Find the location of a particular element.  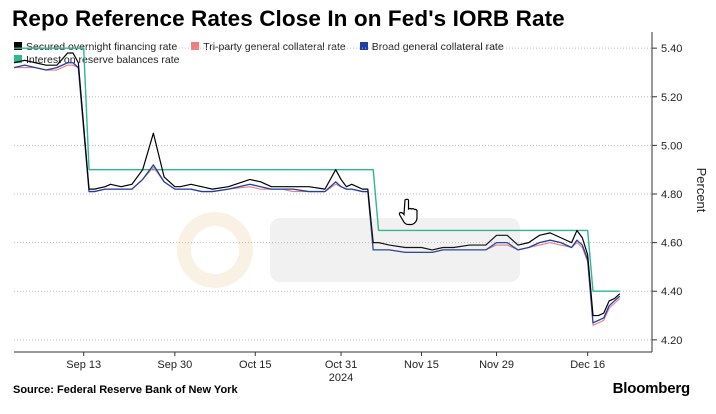

x-tick-label-2: Oct 15 is located at coordinates (255, 365).